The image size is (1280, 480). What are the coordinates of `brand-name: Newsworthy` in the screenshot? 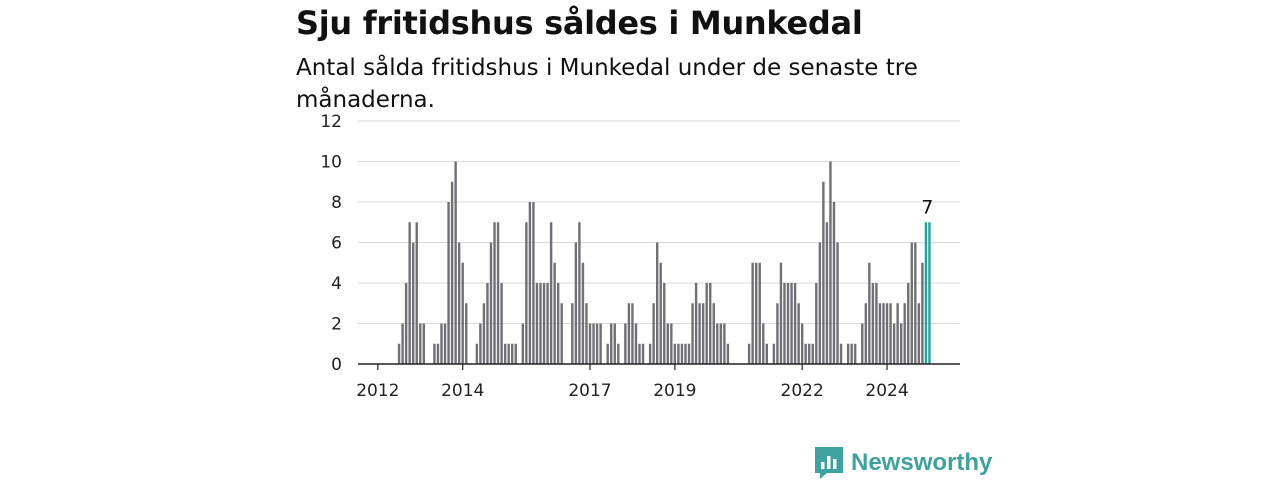 It's located at (922, 462).